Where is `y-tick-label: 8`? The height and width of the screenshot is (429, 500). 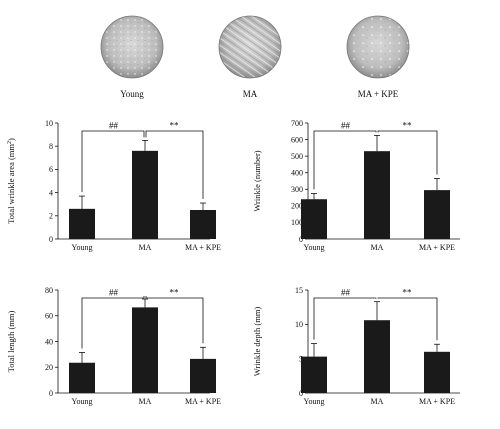 y-tick-label: 8 is located at coordinates (51, 146).